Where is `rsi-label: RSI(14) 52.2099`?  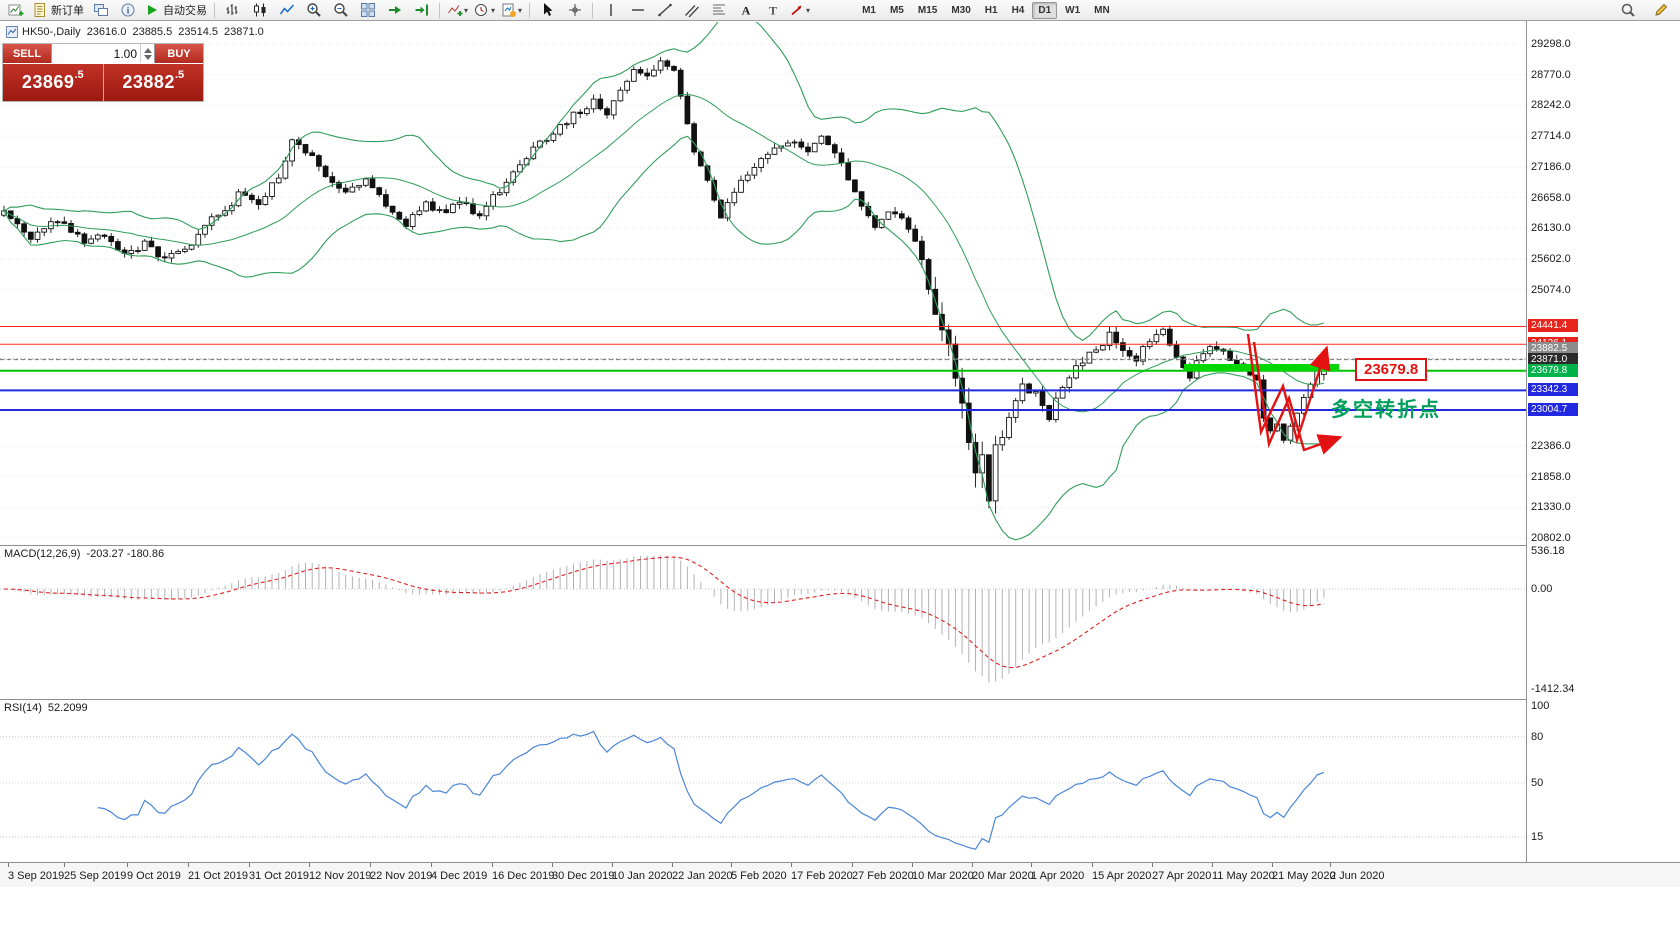 rsi-label: RSI(14) 52.2099 is located at coordinates (46, 708).